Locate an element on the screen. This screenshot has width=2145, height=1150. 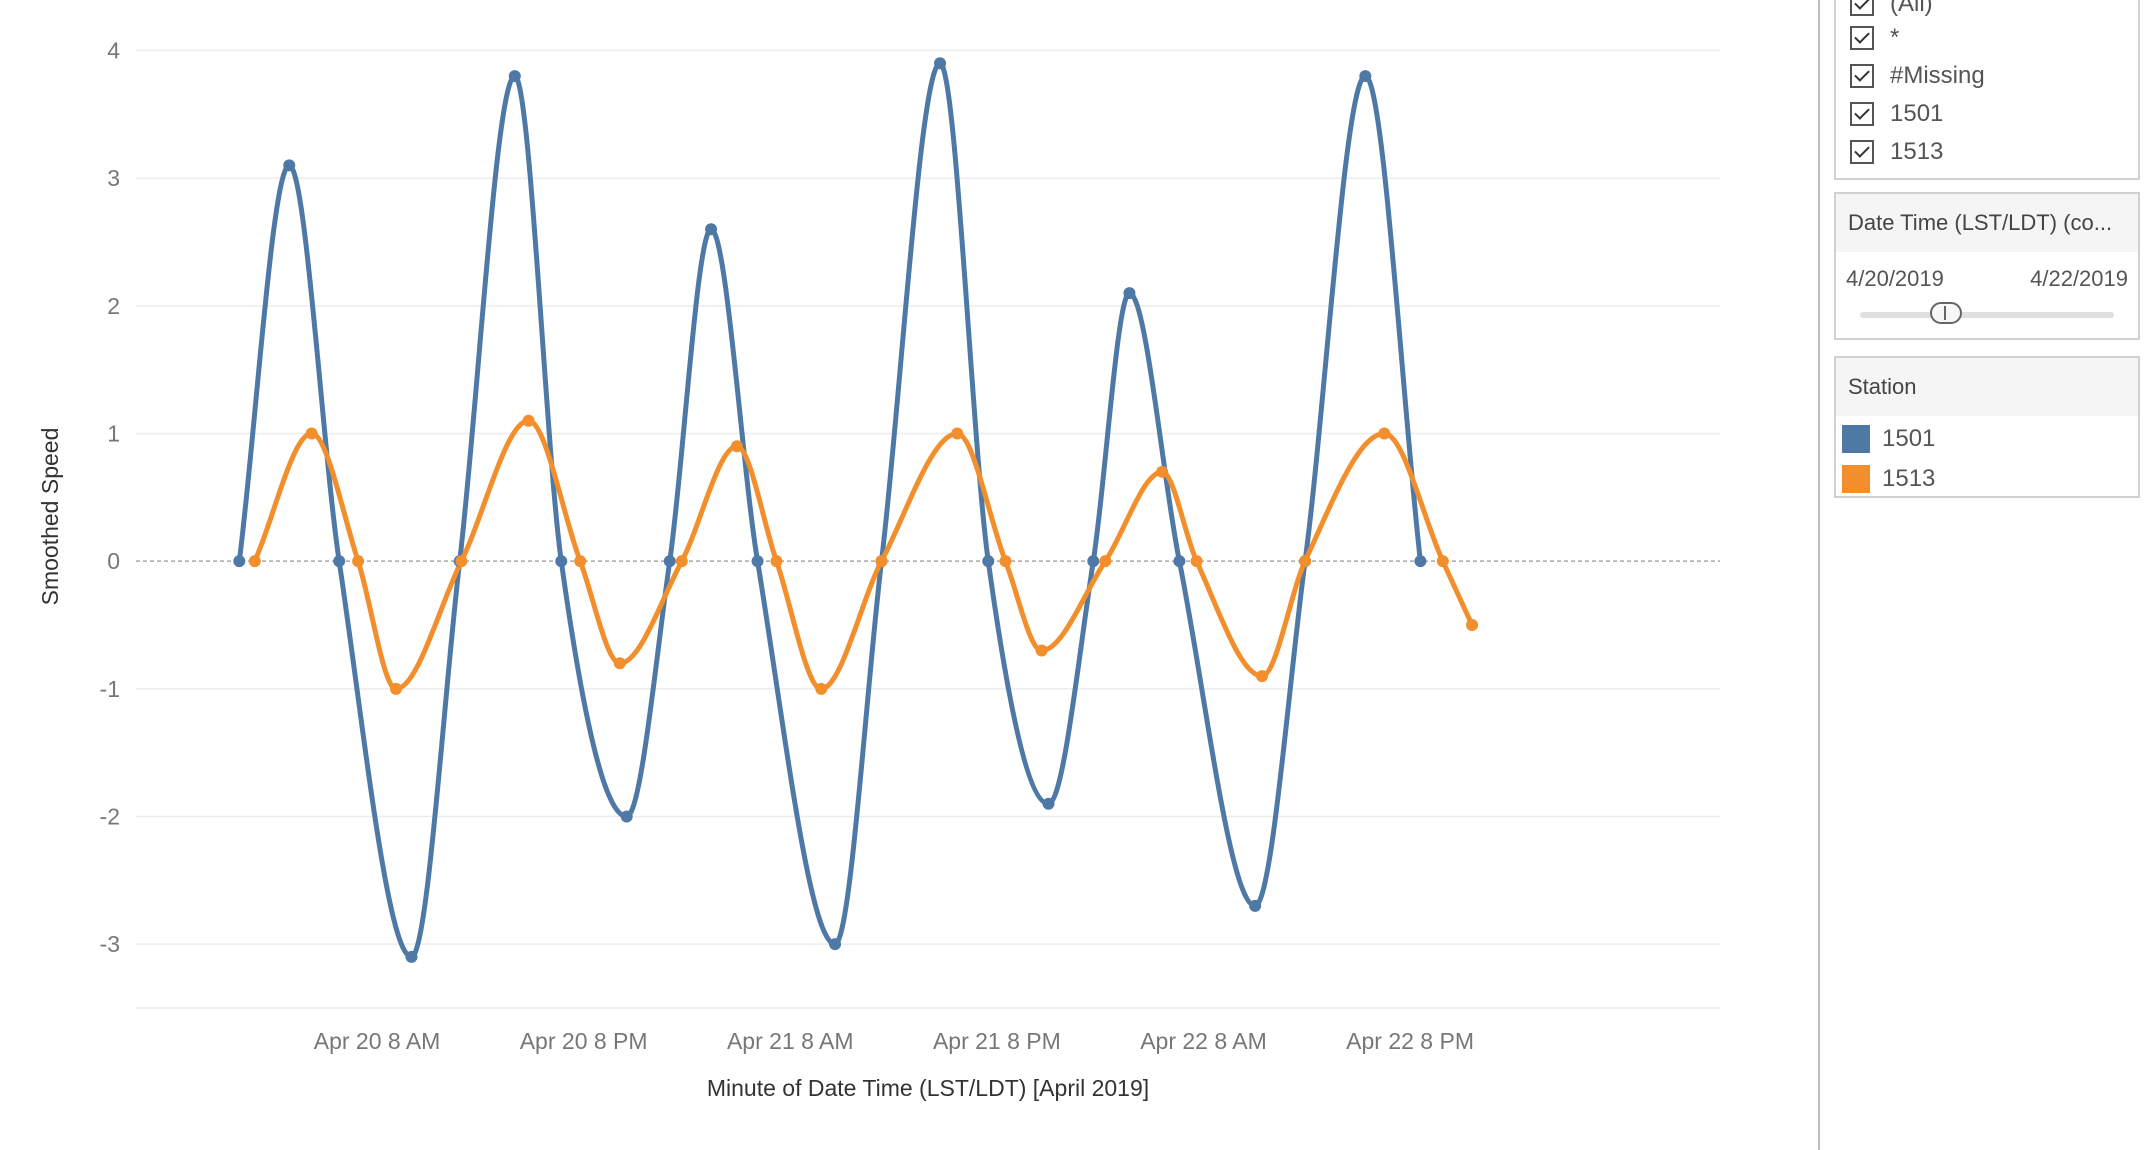
date-slider-handle is located at coordinates (1946, 313).